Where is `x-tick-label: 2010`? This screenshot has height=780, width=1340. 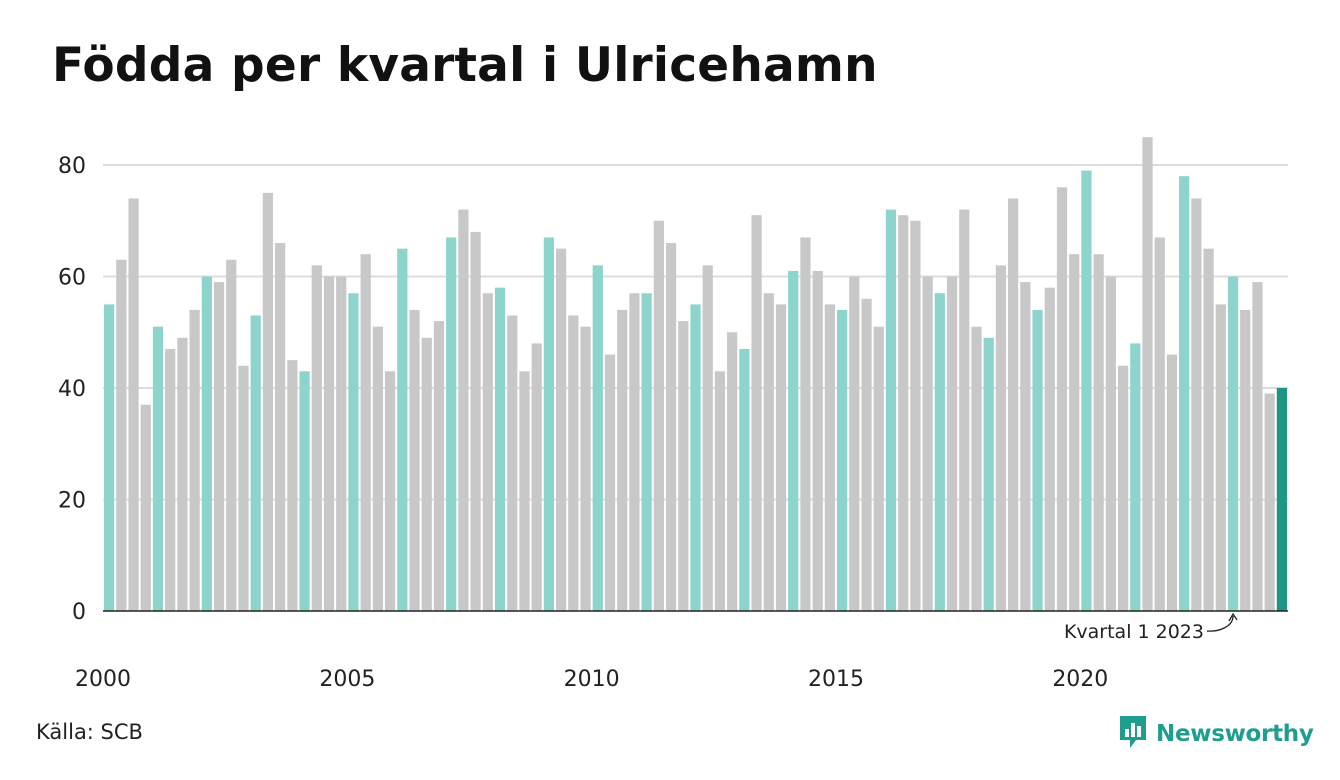
x-tick-label: 2010 is located at coordinates (592, 679).